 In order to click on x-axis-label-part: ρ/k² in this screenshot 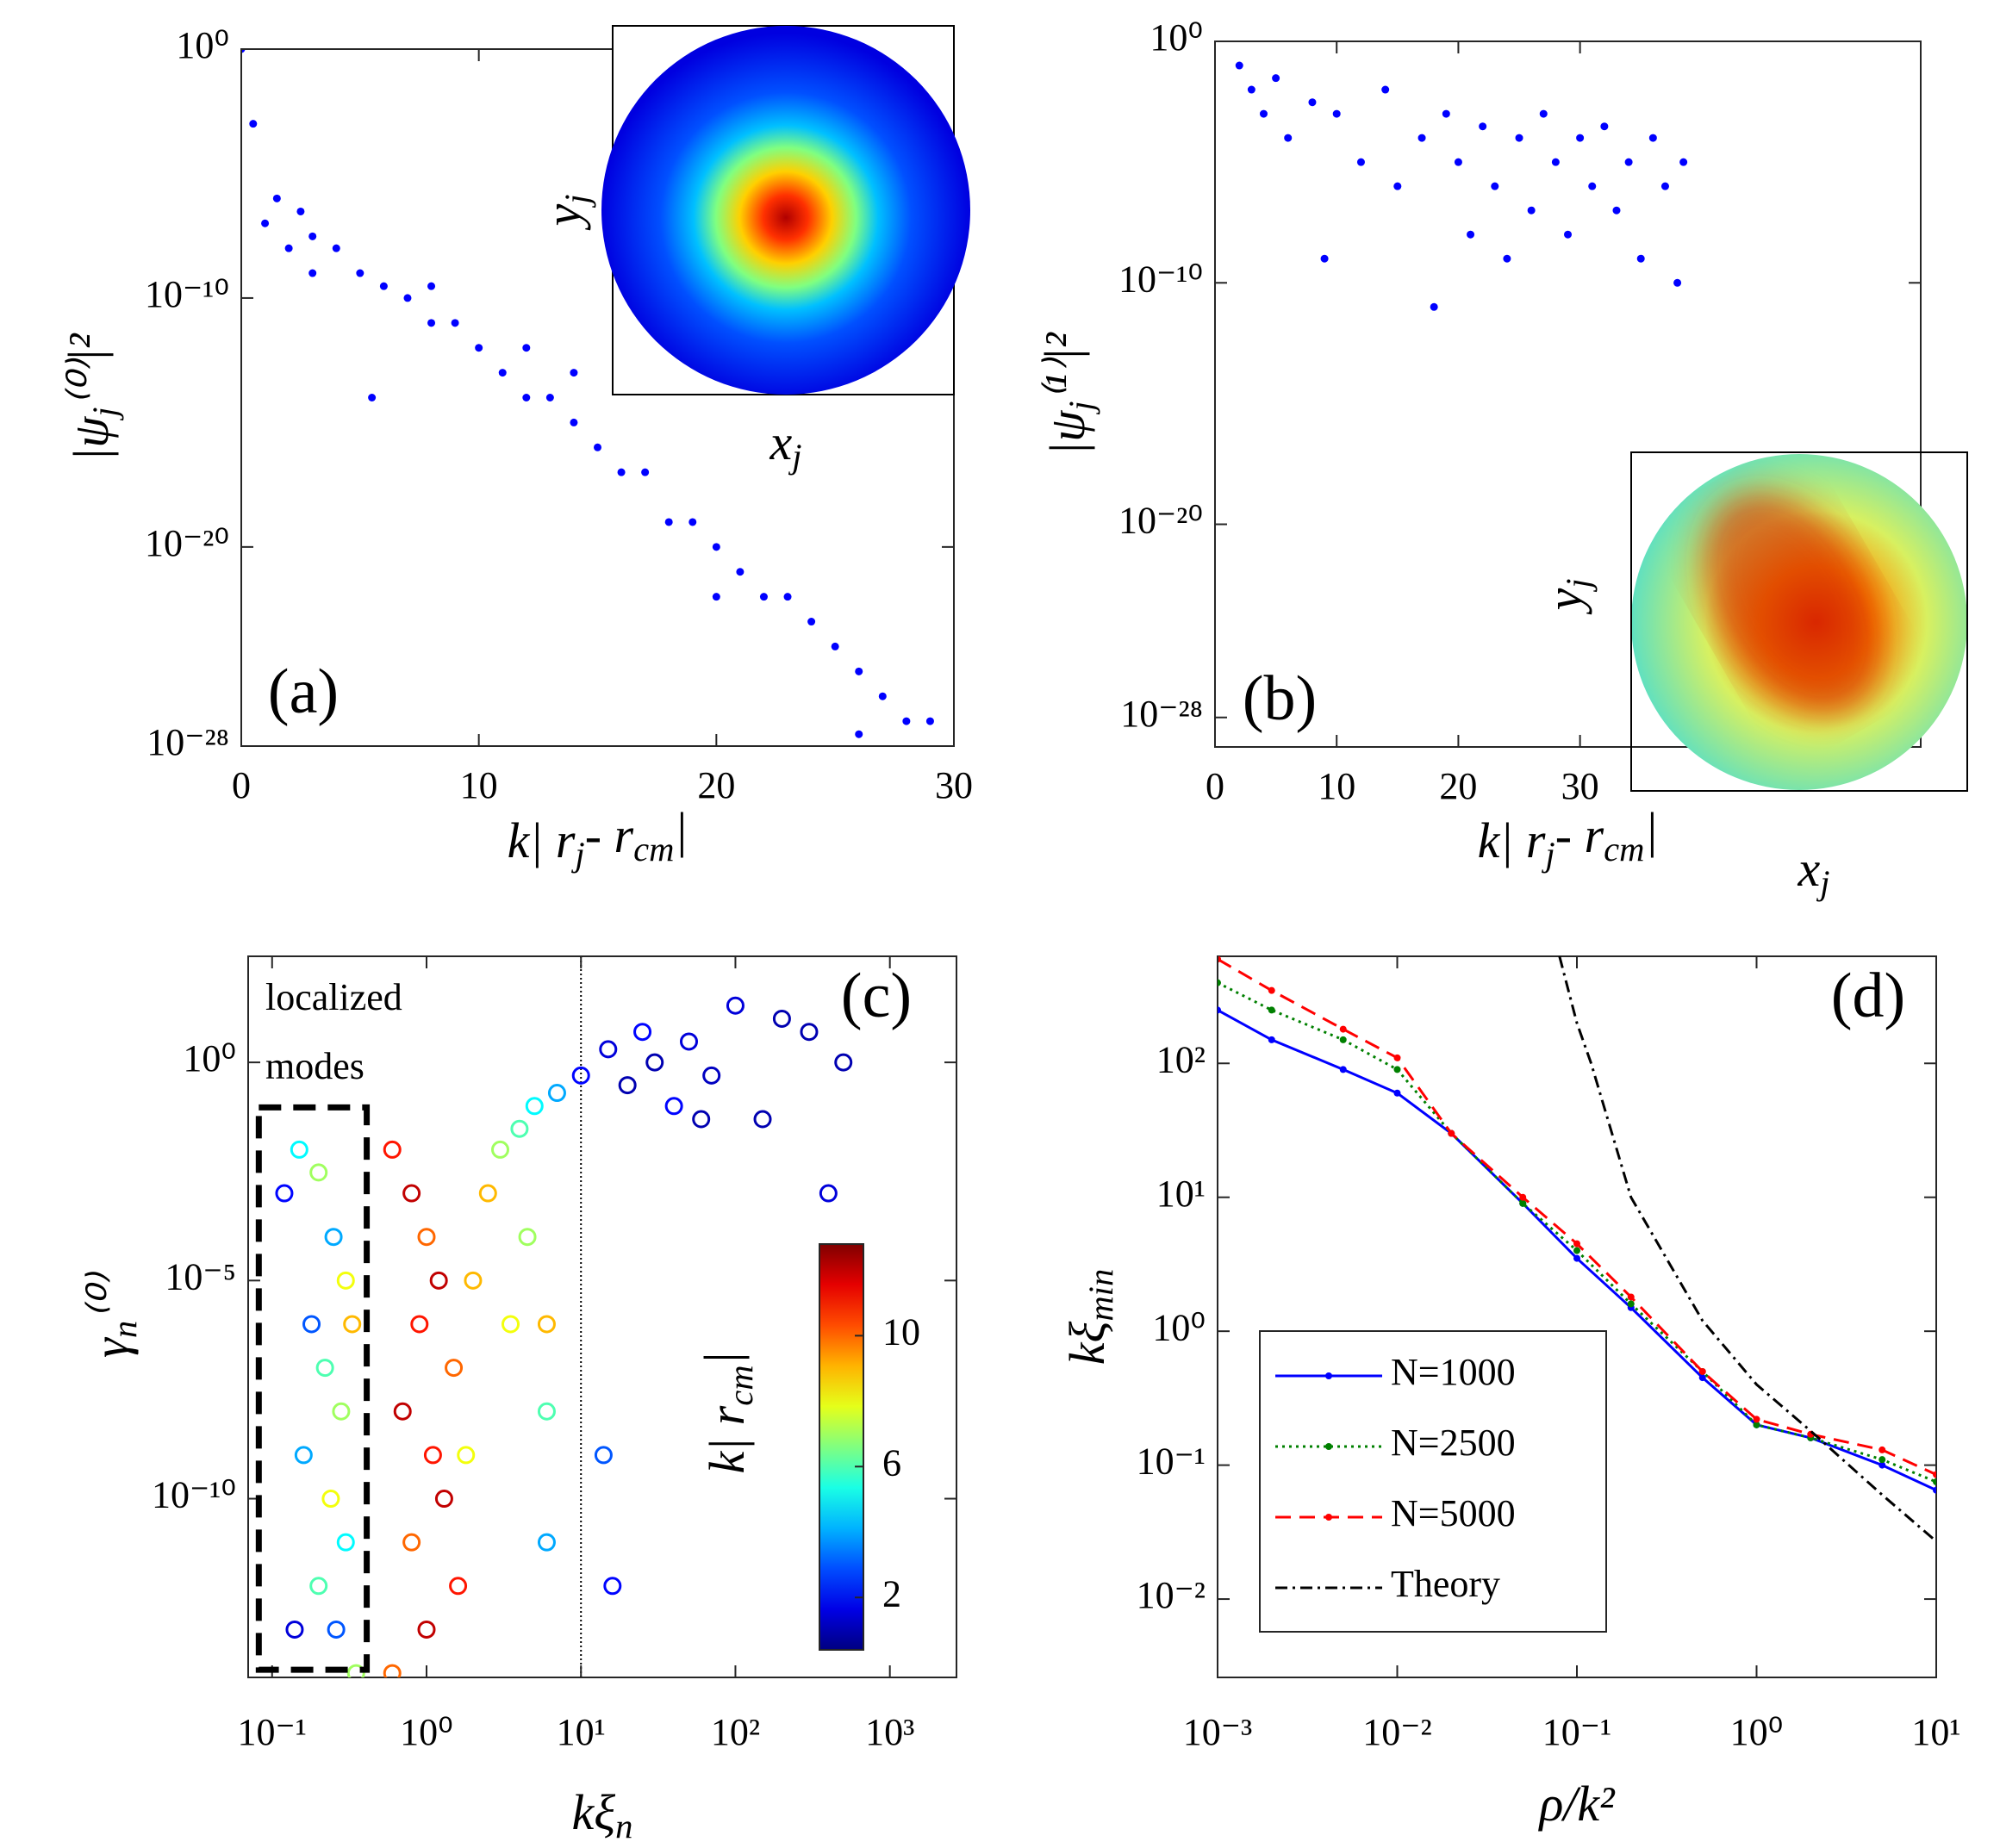, I will do `click(1577, 1804)`.